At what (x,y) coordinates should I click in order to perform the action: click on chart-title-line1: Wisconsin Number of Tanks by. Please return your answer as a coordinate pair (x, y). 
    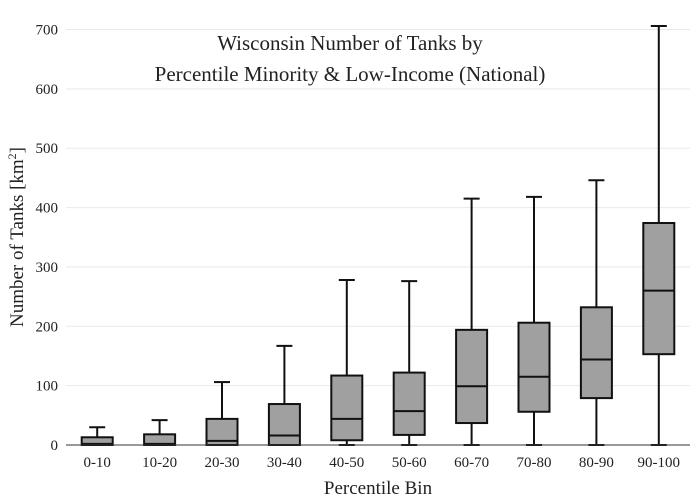
    Looking at the image, I should click on (350, 43).